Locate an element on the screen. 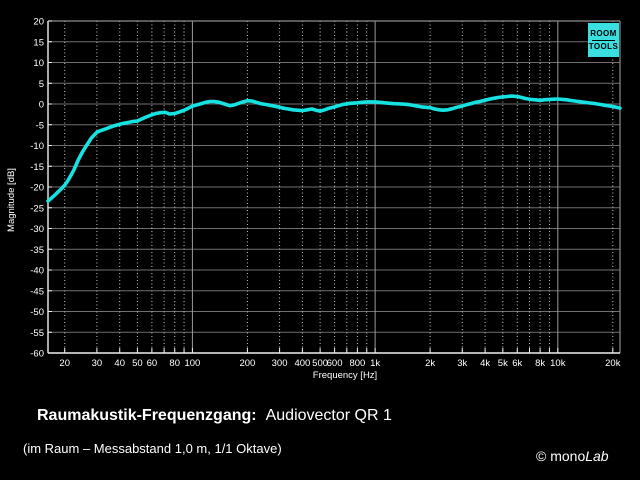 Image resolution: width=640 pixels, height=480 pixels. y-tick-label: -45 is located at coordinates (37, 291).